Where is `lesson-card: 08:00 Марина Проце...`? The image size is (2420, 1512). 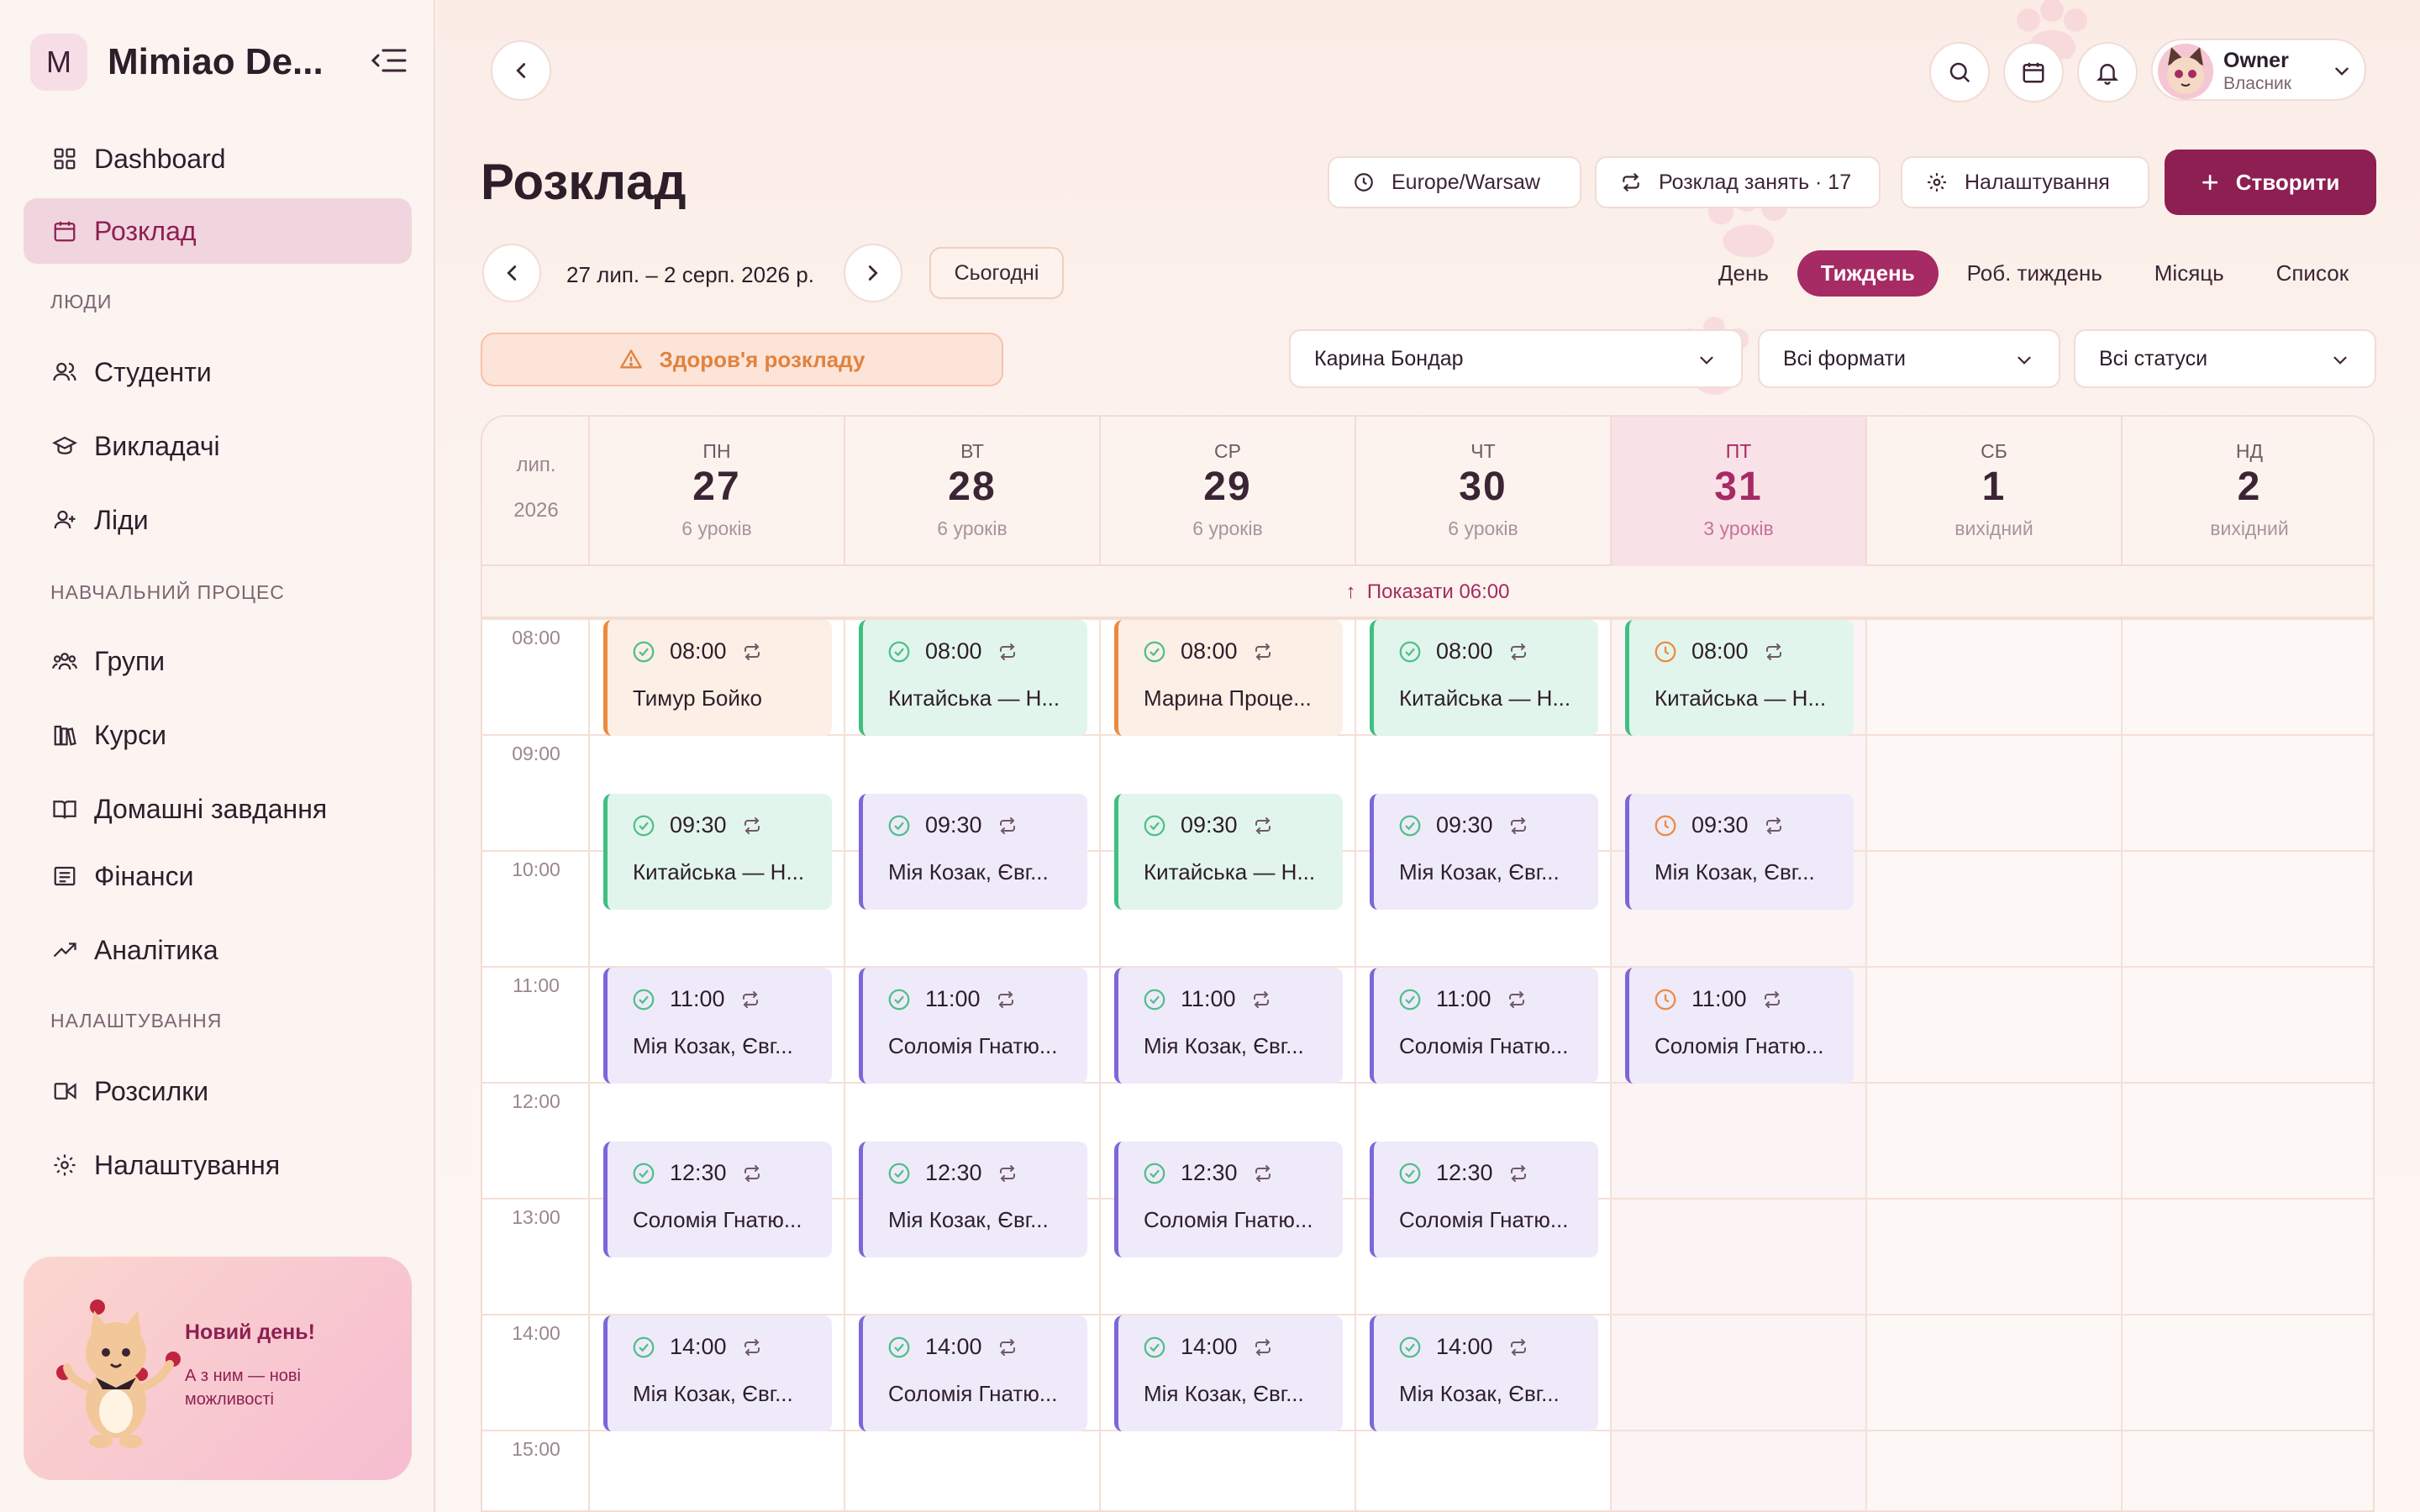
lesson-card: 08:00 Марина Проце... is located at coordinates (1228, 678).